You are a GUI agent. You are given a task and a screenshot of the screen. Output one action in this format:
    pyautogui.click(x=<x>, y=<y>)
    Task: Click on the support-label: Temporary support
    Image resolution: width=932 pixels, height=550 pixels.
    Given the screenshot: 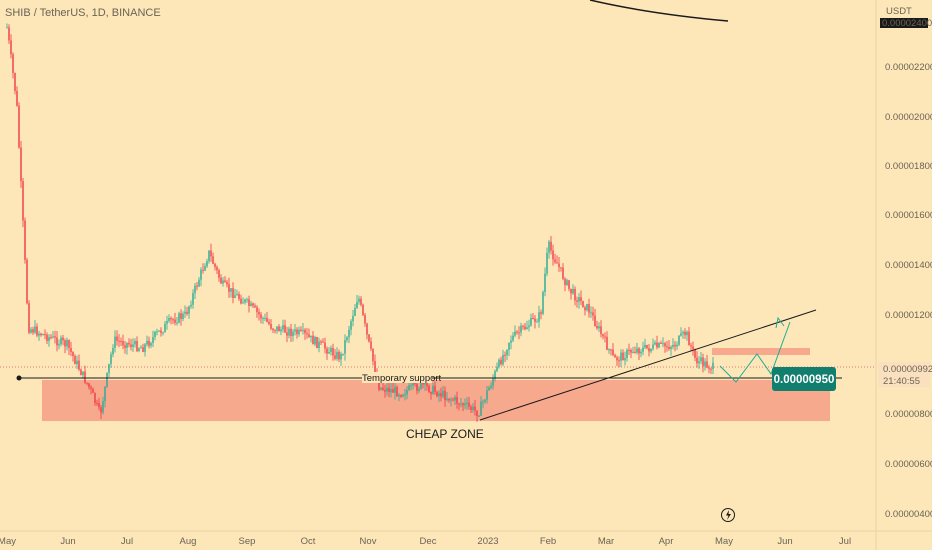 What is the action you would take?
    pyautogui.click(x=402, y=378)
    